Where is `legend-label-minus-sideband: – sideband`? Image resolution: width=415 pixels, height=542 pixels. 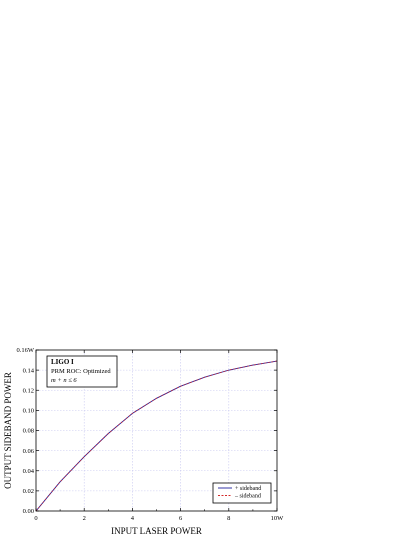
legend-label-minus-sideband: – sideband is located at coordinates (247, 497).